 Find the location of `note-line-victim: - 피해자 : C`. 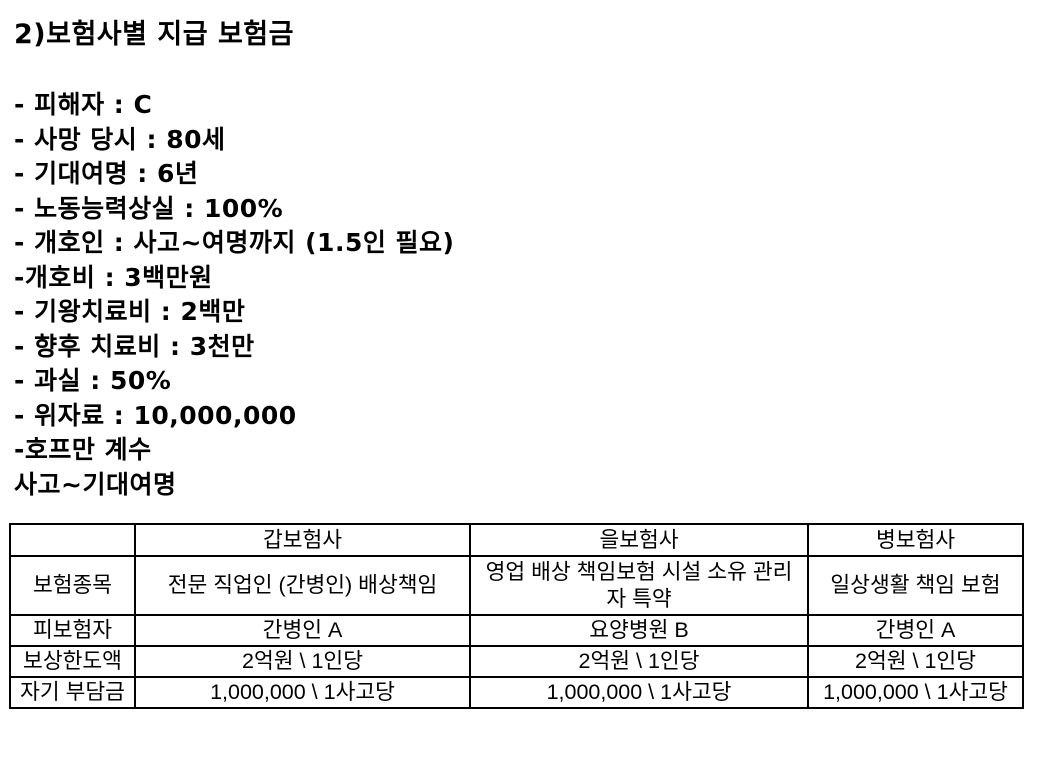

note-line-victim: - 피해자 : C is located at coordinates (83, 105).